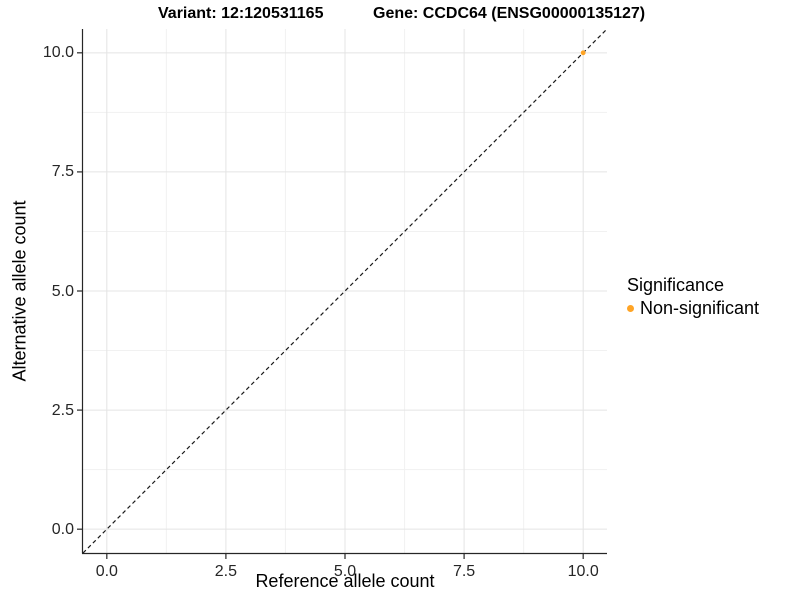 The image size is (800, 600). What do you see at coordinates (700, 308) in the screenshot?
I see `legend-item-label: Non-significant` at bounding box center [700, 308].